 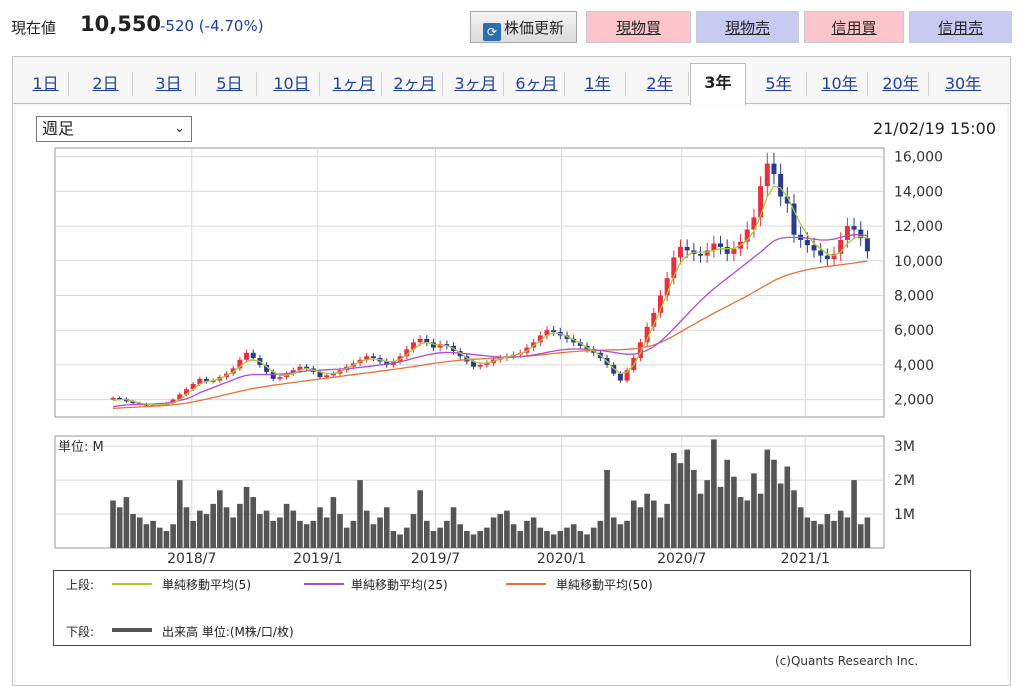 I want to click on date-tick-label: 2021/1, so click(x=805, y=559).